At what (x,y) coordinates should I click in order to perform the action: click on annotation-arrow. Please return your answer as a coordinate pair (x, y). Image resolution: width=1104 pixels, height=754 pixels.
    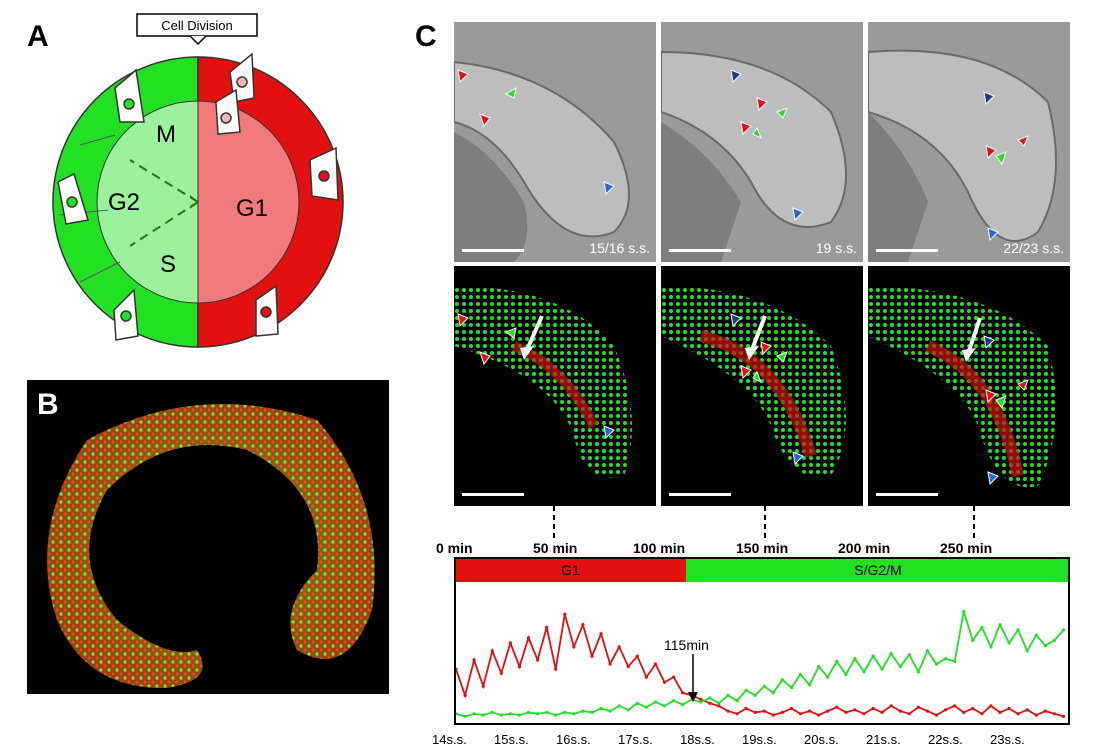
    Looking at the image, I should click on (693, 678).